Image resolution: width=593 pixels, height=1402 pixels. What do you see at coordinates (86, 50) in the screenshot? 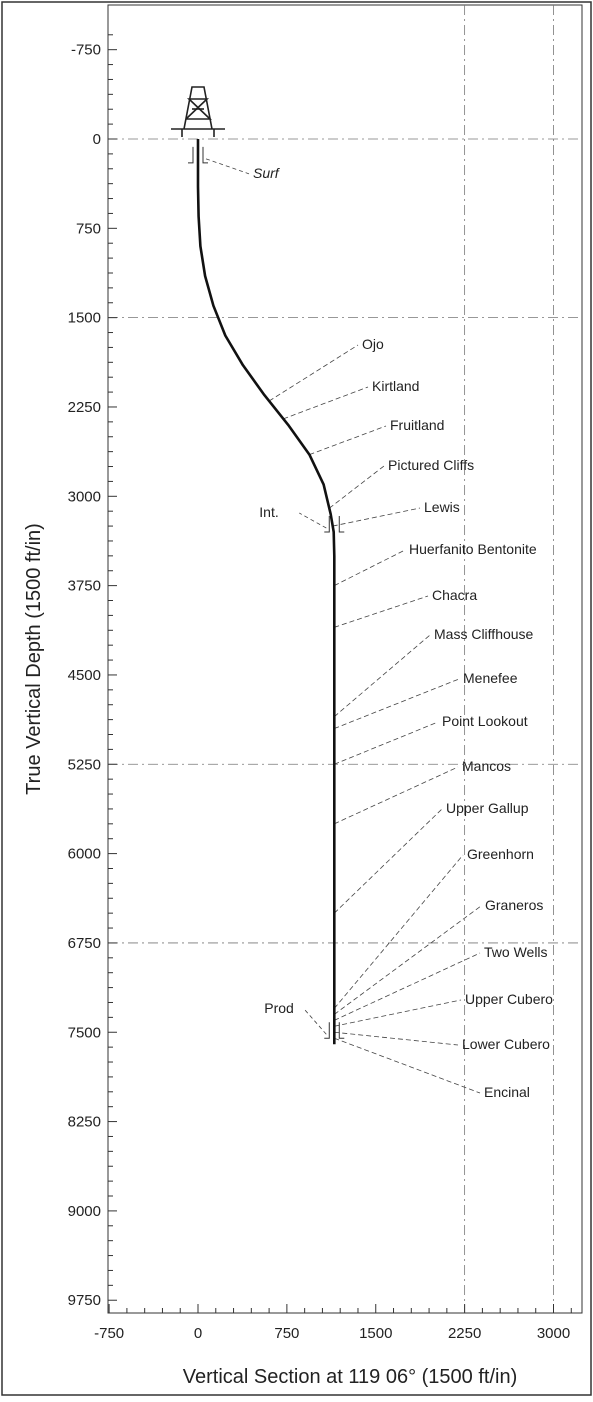
I see `y-tick-label: -750` at bounding box center [86, 50].